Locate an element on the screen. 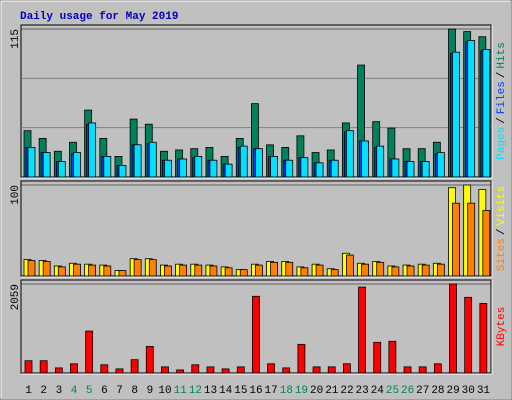 This screenshot has height=400, width=512. legend-entry: KBytes is located at coordinates (502, 327).